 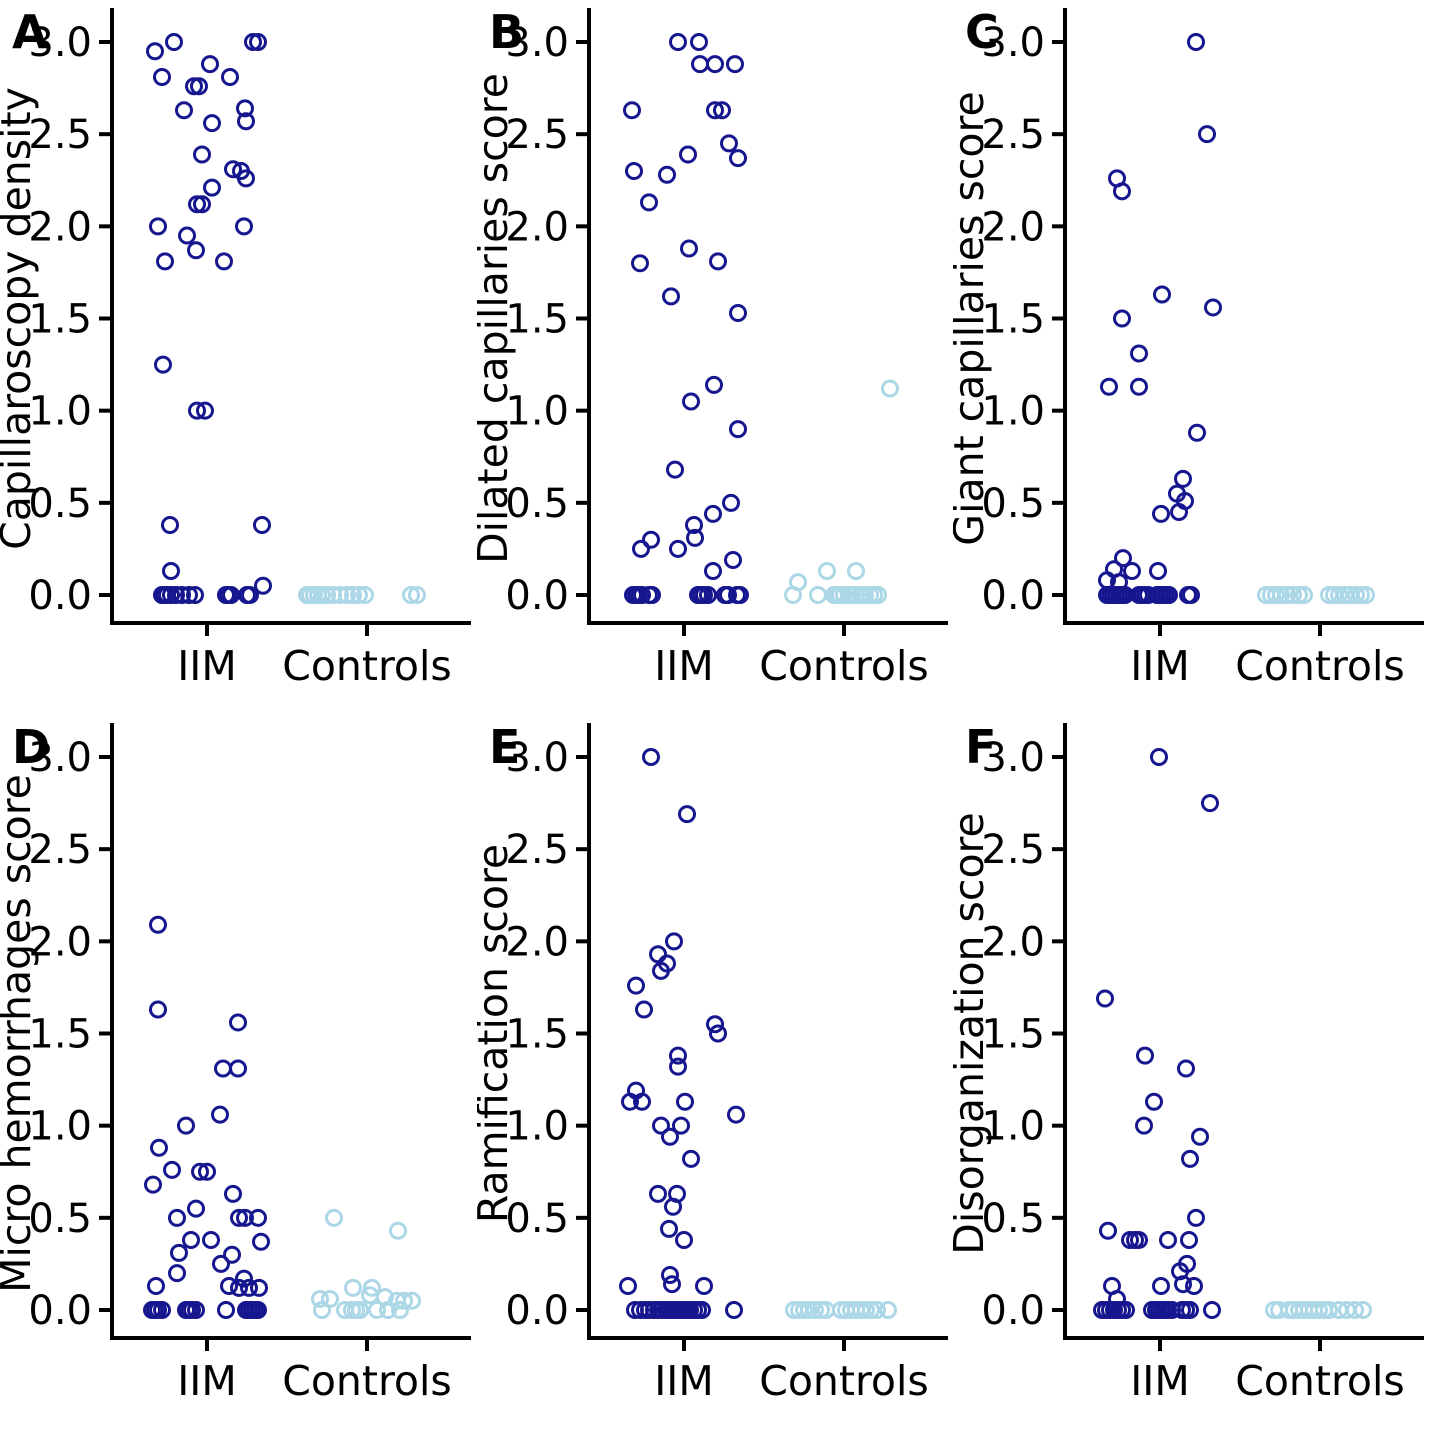 What do you see at coordinates (497, 318) in the screenshot?
I see `y-axis-label: Dilated capillaries score` at bounding box center [497, 318].